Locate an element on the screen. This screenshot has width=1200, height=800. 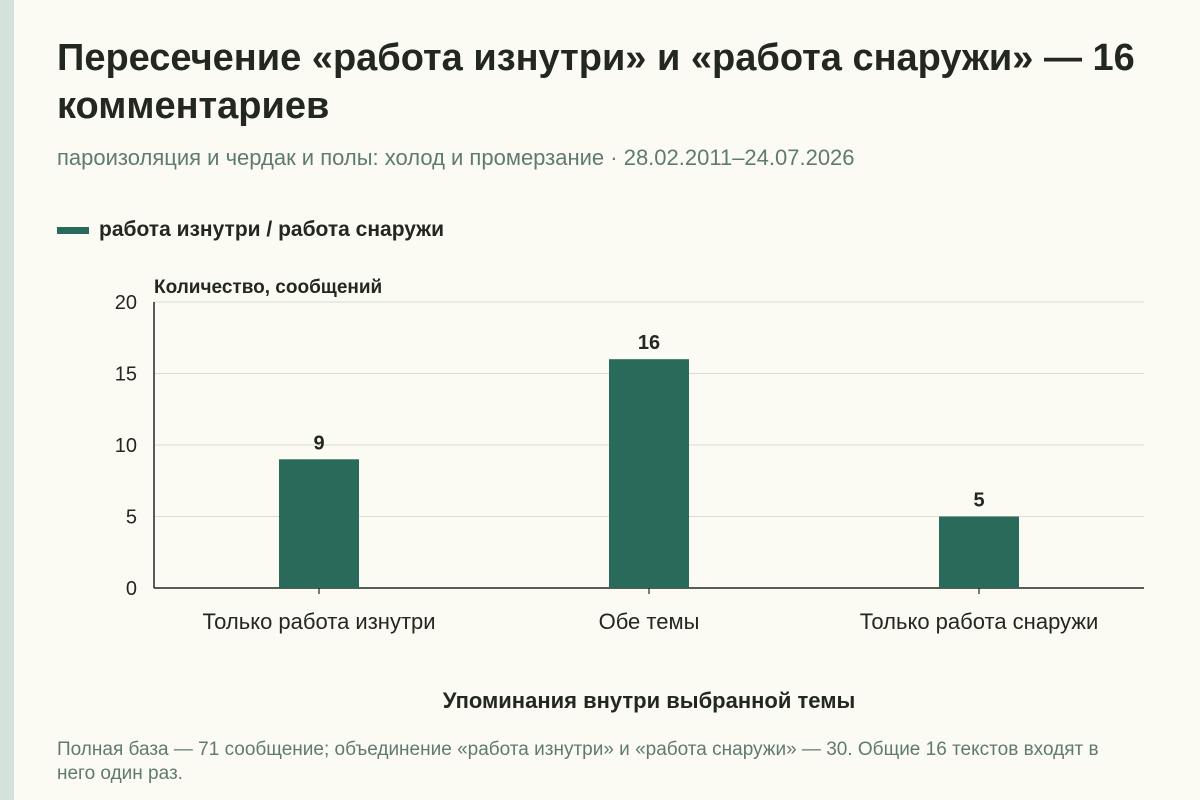
y-tick-label: 0 is located at coordinates (131, 589).